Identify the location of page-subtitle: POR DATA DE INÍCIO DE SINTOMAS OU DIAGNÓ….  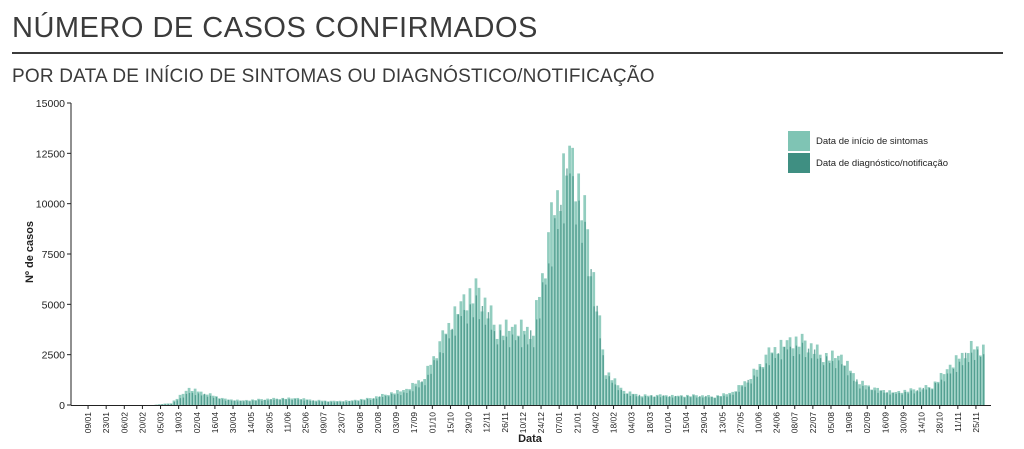
(333, 76).